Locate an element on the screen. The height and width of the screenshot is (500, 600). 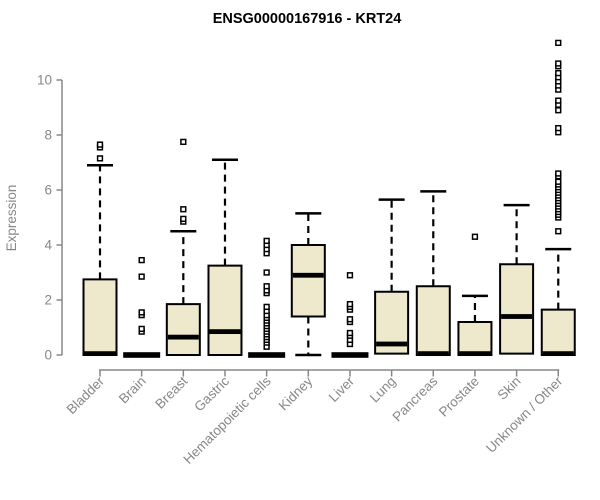
boxplot-kidney is located at coordinates (308, 284).